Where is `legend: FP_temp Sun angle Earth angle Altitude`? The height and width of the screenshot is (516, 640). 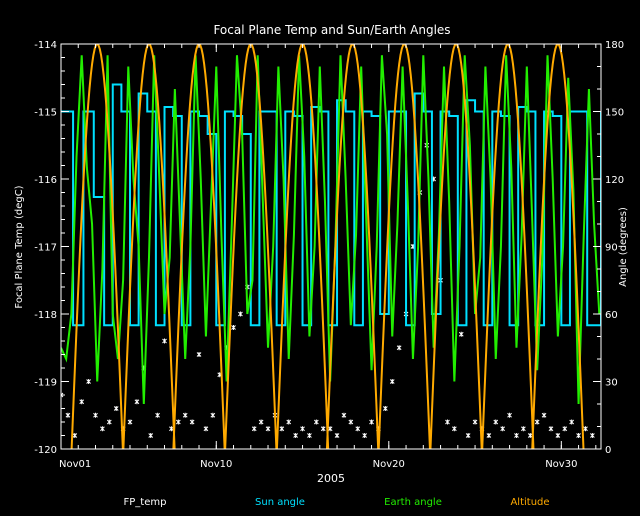 legend: FP_temp Sun angle Earth angle Altitude is located at coordinates (337, 502).